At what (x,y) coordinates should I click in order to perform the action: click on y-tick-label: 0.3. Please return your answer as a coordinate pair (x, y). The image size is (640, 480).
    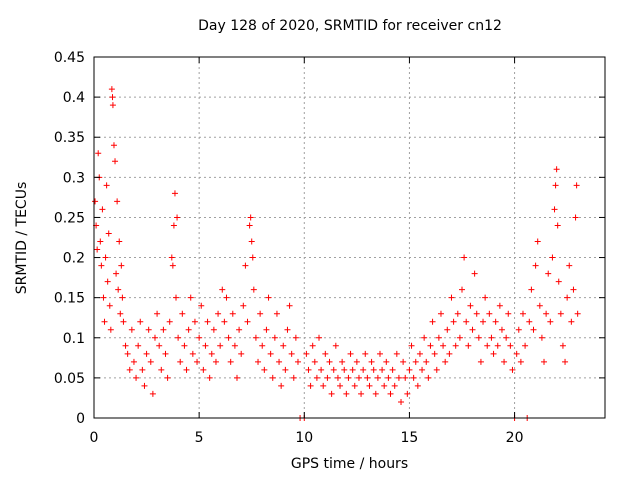
    Looking at the image, I should click on (74, 178).